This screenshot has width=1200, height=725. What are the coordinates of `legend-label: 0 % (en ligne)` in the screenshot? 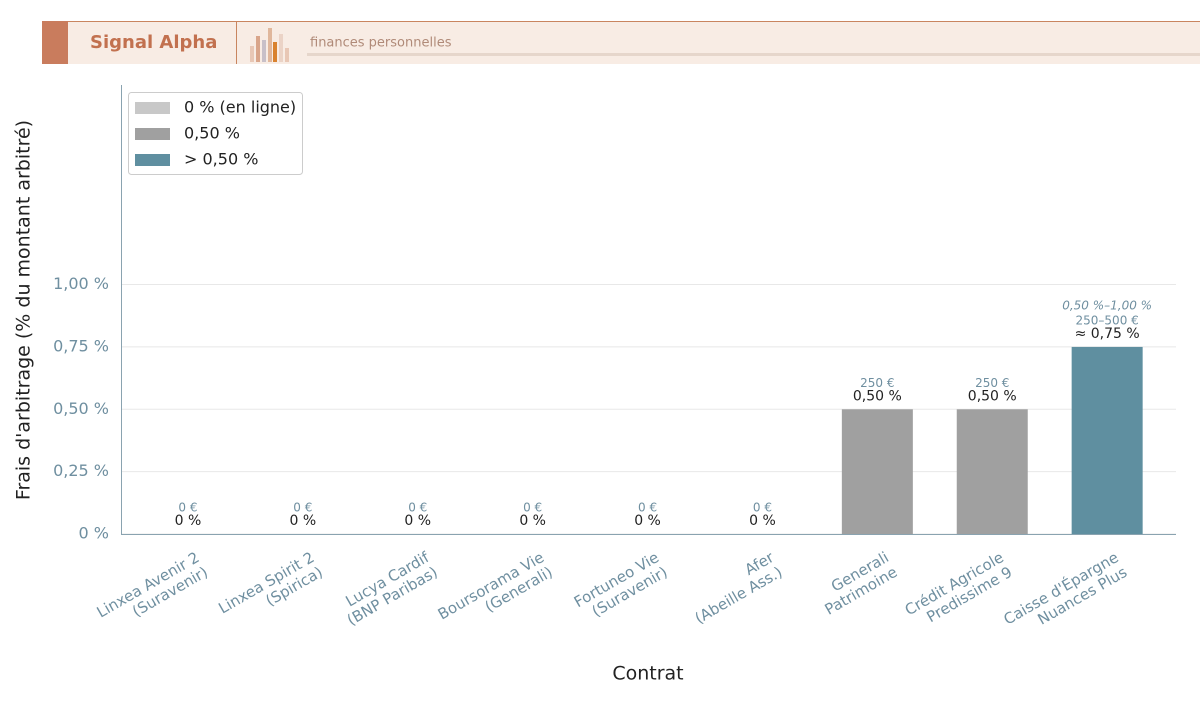 It's located at (240, 107).